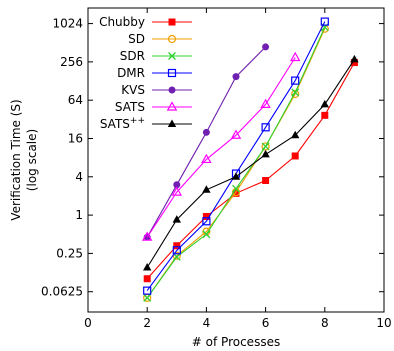  I want to click on y-axis-sublabel: (log scale), so click(32, 160).